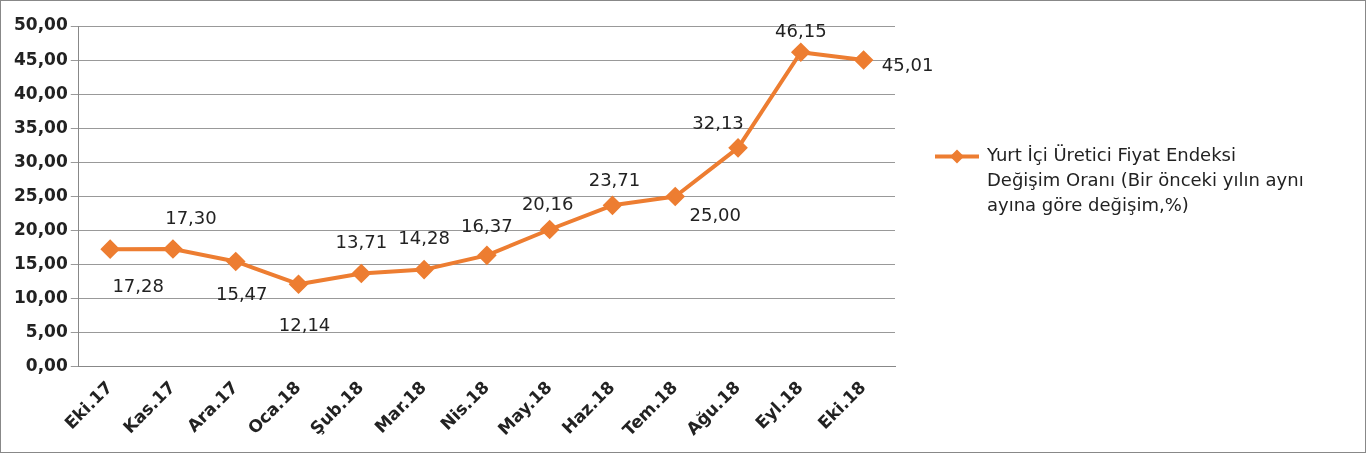 This screenshot has height=453, width=1366. What do you see at coordinates (718, 122) in the screenshot?
I see `data-label: 32,13` at bounding box center [718, 122].